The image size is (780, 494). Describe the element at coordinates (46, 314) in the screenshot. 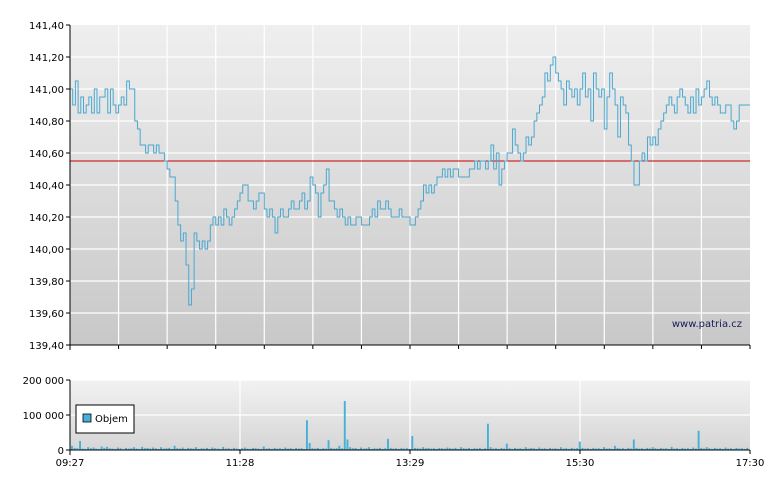

I see `price-y-tick-label: 139,60` at that location.